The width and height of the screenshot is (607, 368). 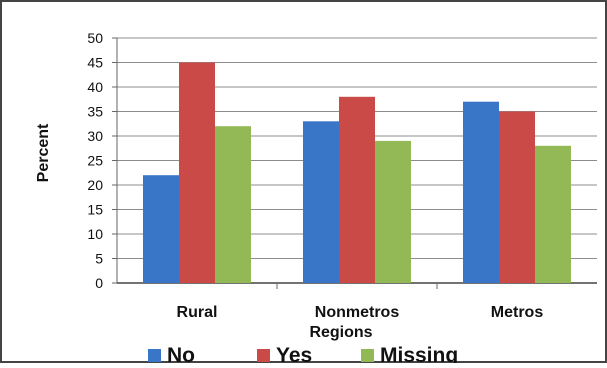 What do you see at coordinates (553, 214) in the screenshot?
I see `bar-missing-metros` at bounding box center [553, 214].